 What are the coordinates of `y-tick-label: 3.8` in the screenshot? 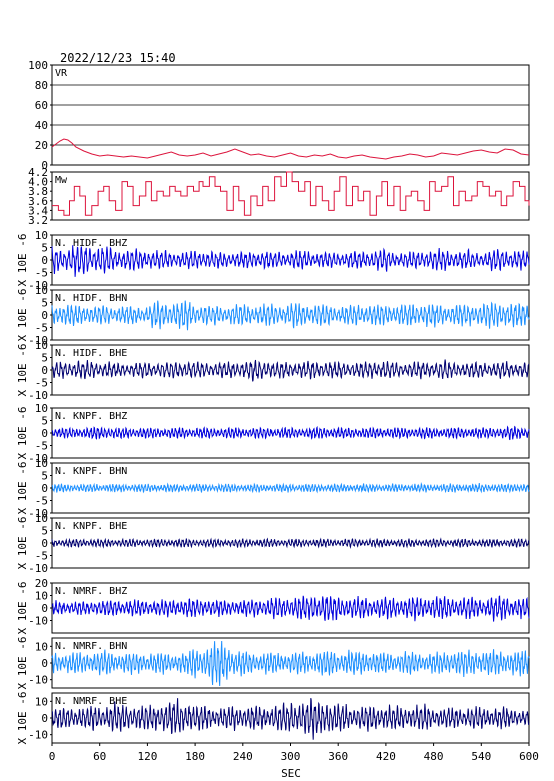 It's located at (38, 191).